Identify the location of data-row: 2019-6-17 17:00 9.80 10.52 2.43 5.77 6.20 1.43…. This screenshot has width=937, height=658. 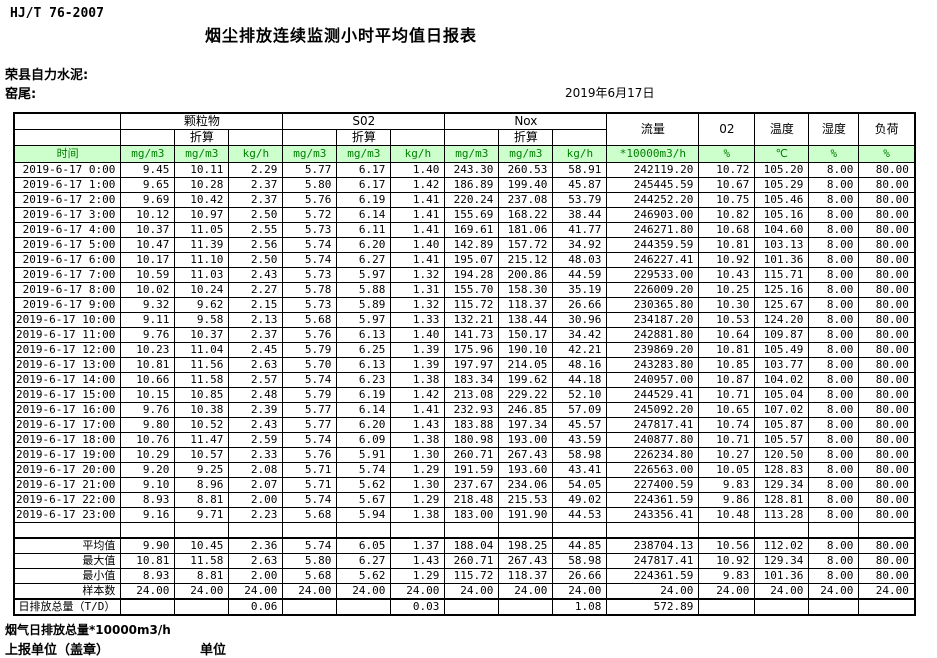
(464, 425).